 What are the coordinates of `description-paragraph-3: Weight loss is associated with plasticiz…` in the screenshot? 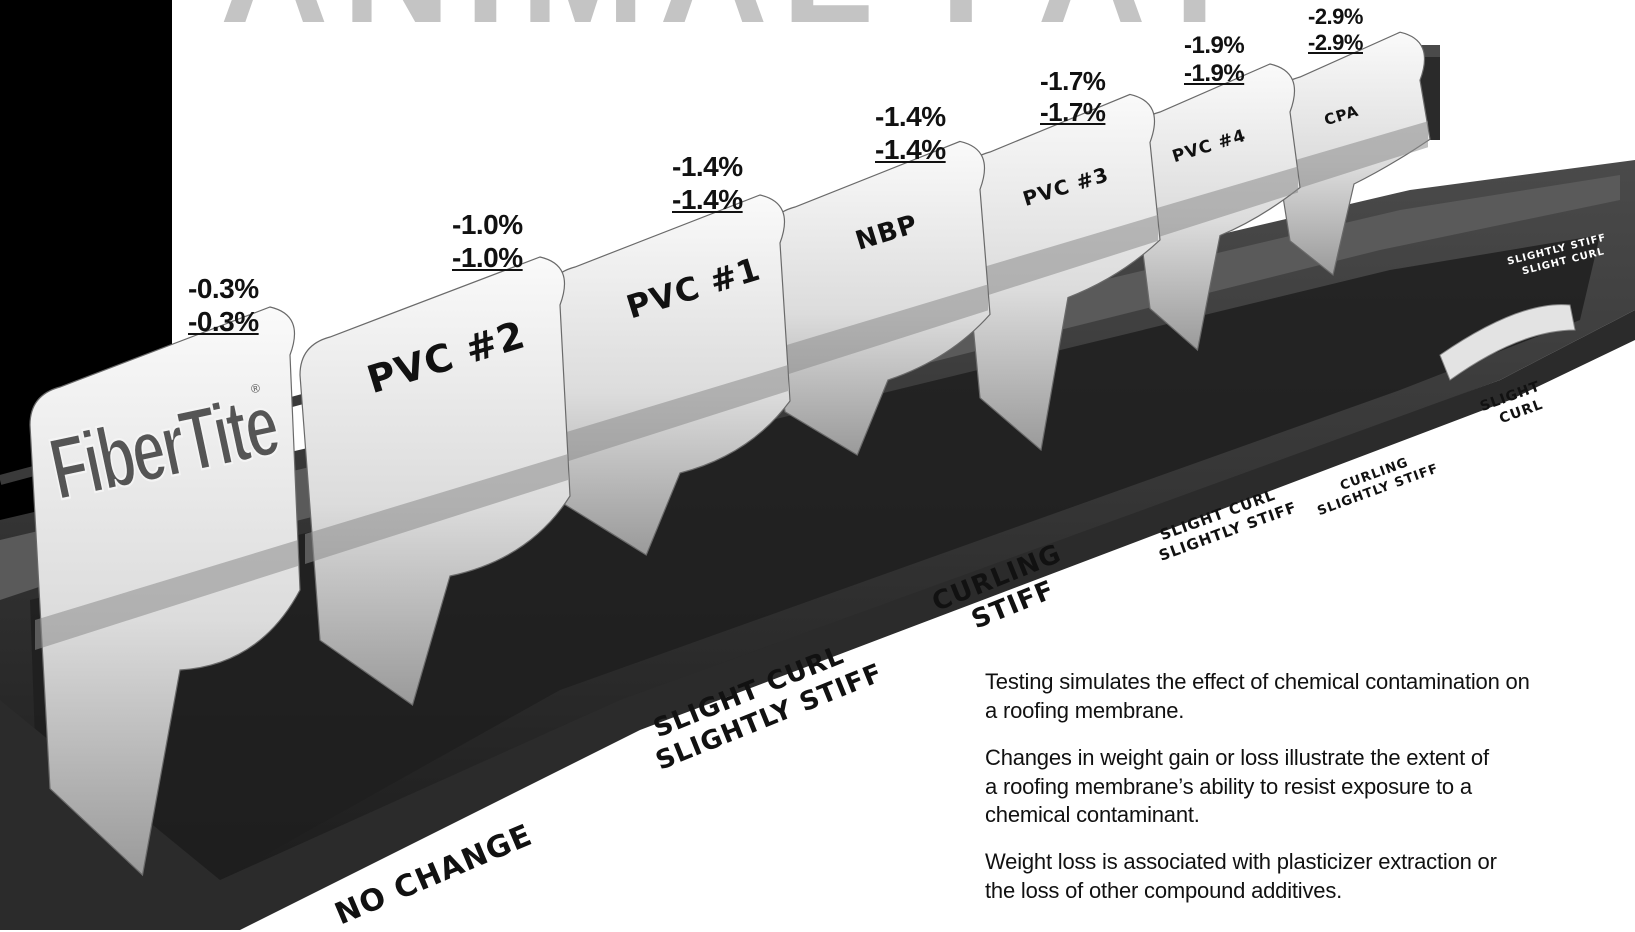 It's located at (1241, 876).